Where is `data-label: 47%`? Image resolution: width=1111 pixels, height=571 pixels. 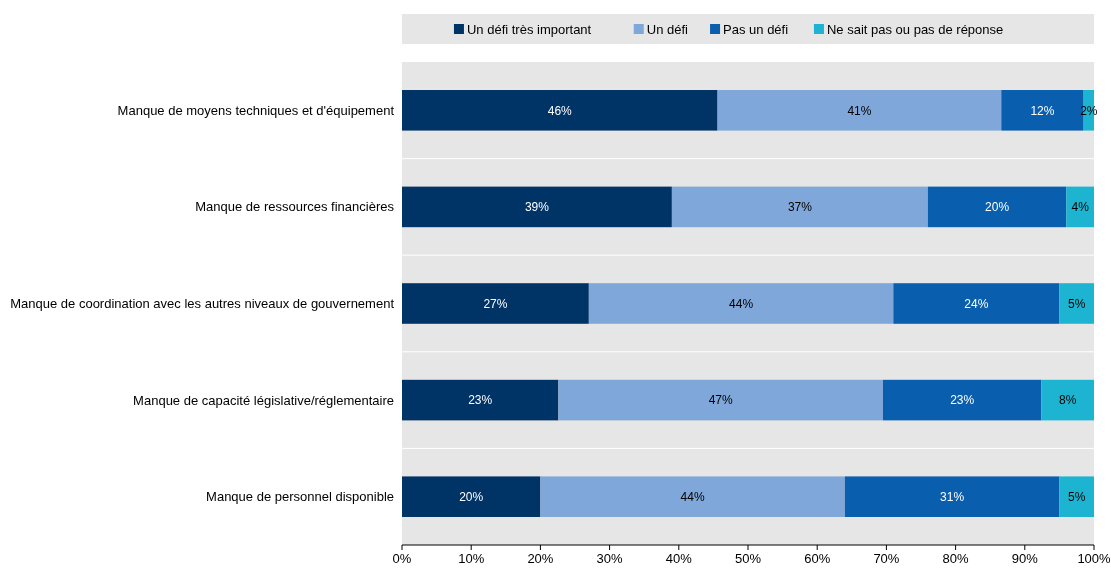
data-label: 47% is located at coordinates (720, 400).